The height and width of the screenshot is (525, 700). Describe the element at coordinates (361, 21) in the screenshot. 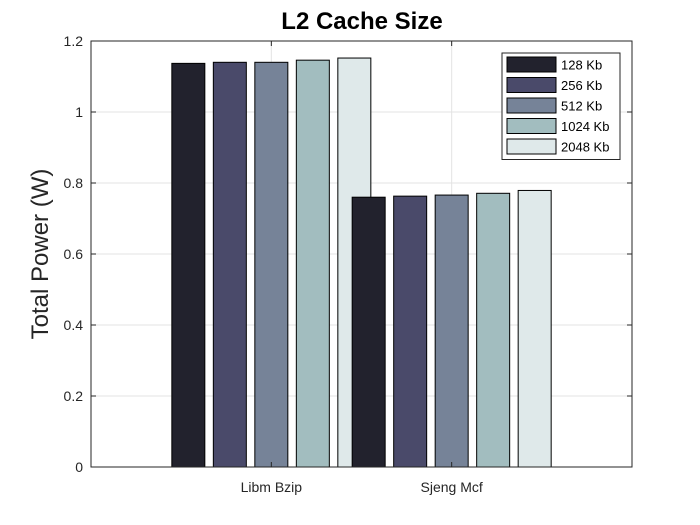

I see `chart-title: L2 Cache Size` at that location.